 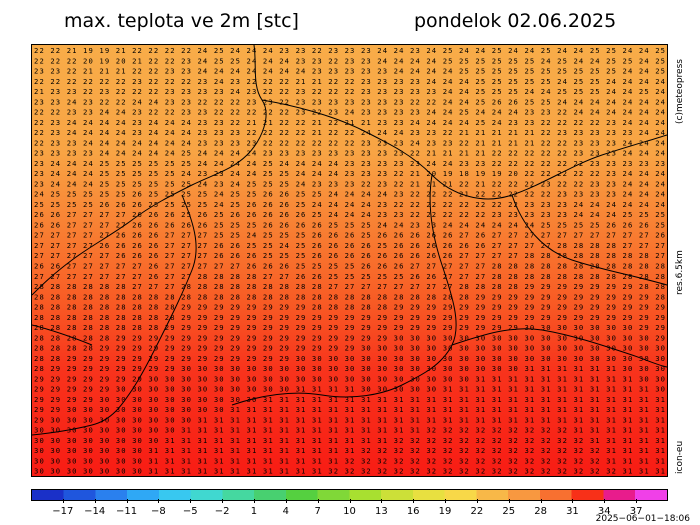 What do you see at coordinates (413, 511) in the screenshot?
I see `colorbar-tick-label: 16` at bounding box center [413, 511].